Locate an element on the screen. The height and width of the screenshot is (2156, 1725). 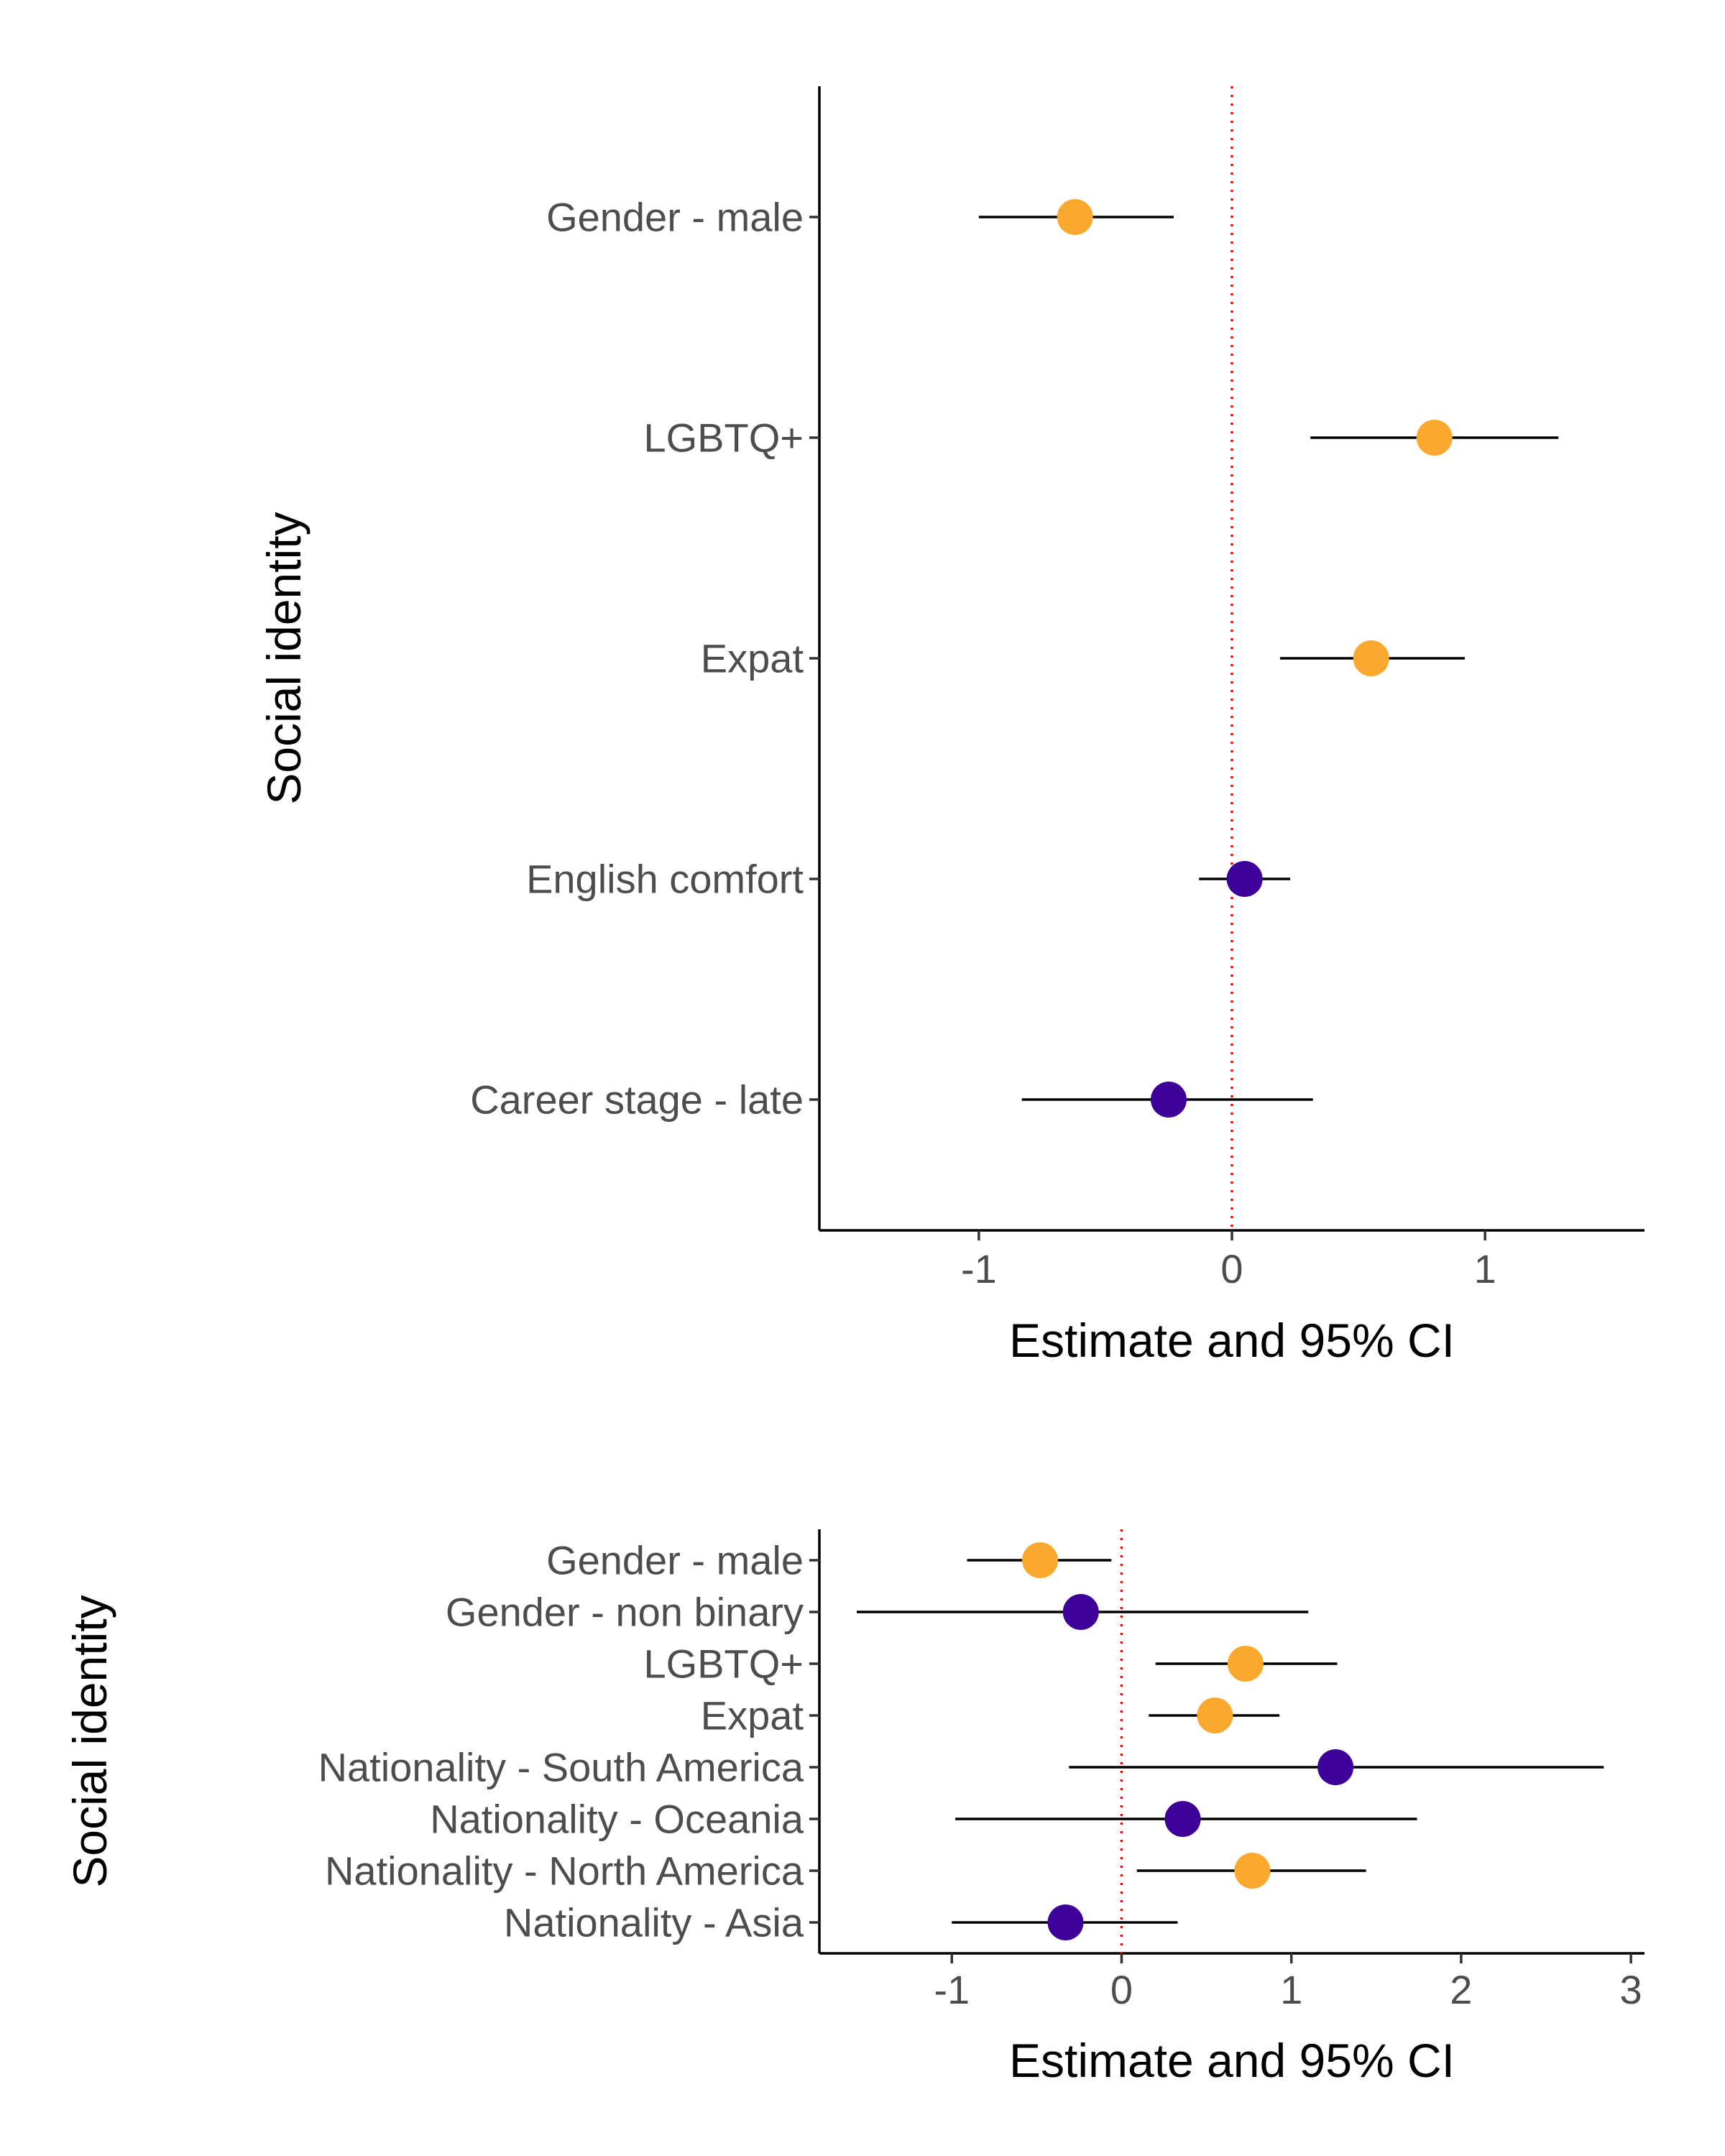
x-tick-label: 2 is located at coordinates (1461, 1990).